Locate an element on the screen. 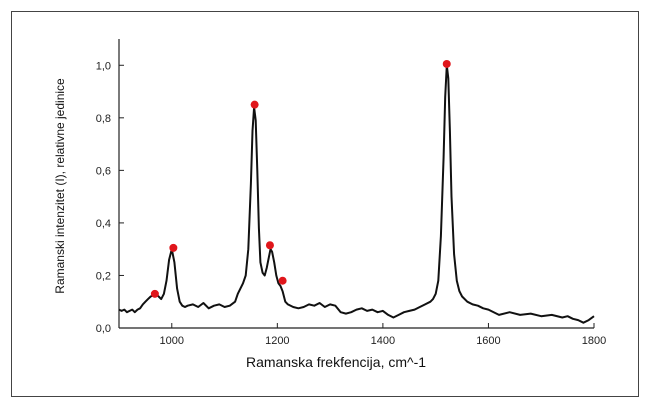  x-tick-label: 1200 is located at coordinates (277, 341).